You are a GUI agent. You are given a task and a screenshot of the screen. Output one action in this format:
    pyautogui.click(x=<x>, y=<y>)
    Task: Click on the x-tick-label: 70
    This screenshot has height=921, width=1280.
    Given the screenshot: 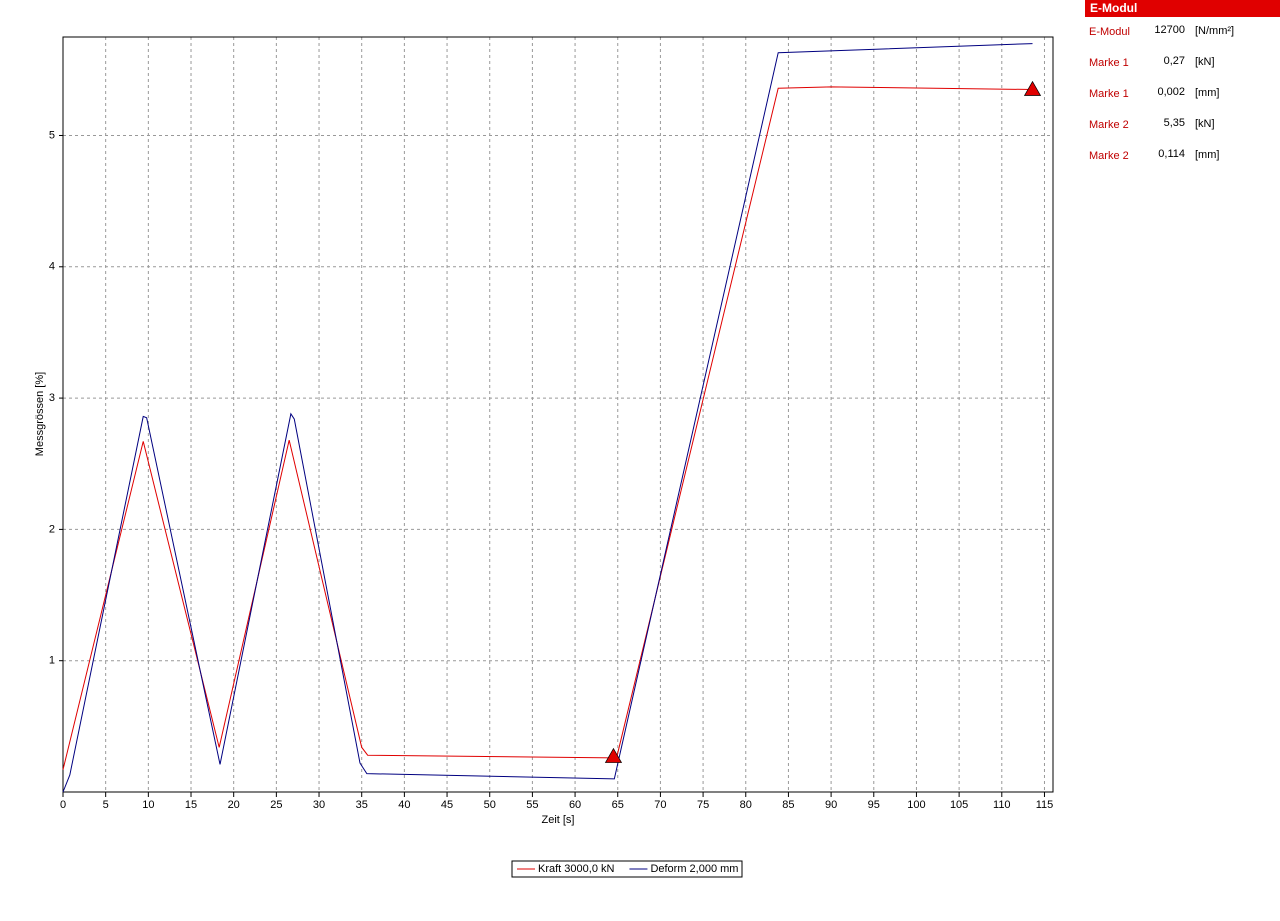 What is the action you would take?
    pyautogui.click(x=660, y=805)
    